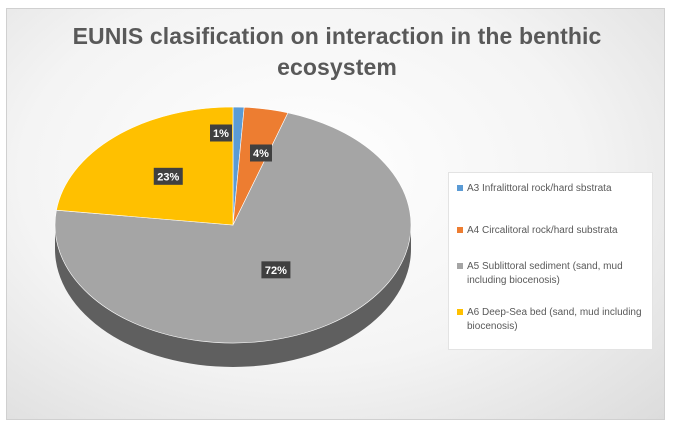 The width and height of the screenshot is (673, 429). I want to click on legend-label-a4: A4 Circalitoral rock/hard substrata, so click(542, 230).